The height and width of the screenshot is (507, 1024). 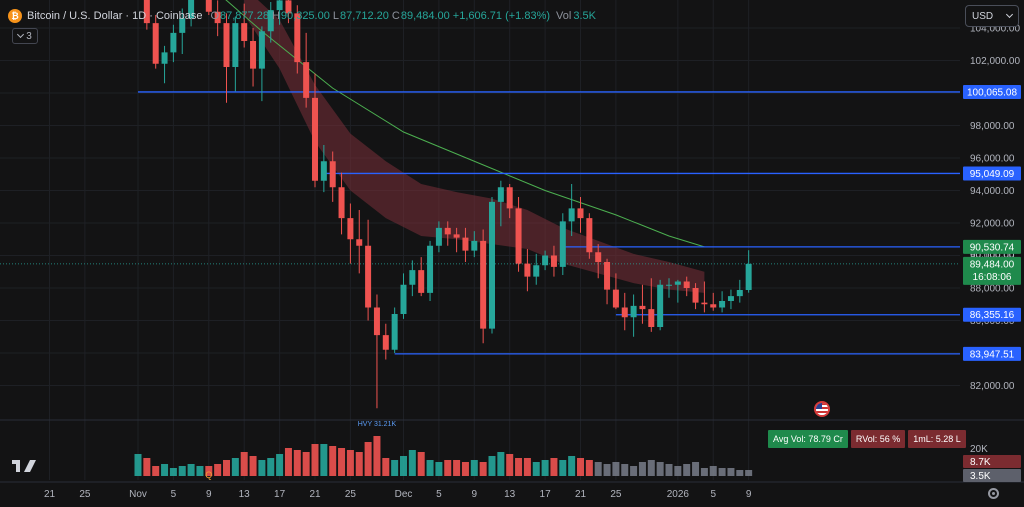 What do you see at coordinates (713, 494) in the screenshot?
I see `time-axis-tick-label: 5` at bounding box center [713, 494].